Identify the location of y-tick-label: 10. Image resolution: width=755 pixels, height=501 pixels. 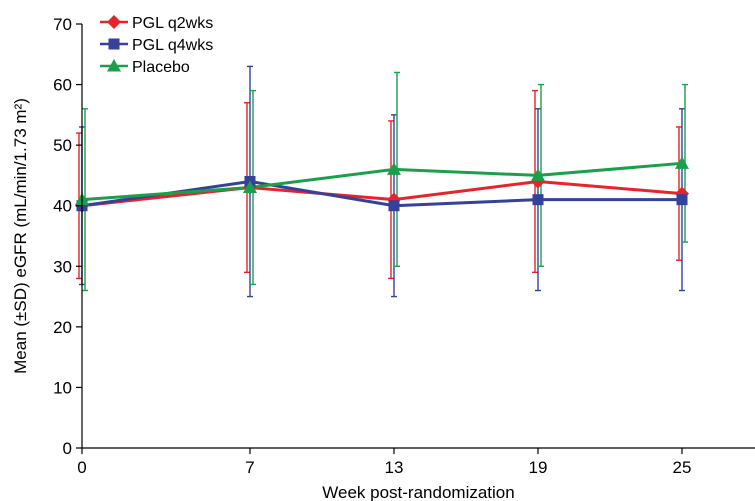
(62, 387).